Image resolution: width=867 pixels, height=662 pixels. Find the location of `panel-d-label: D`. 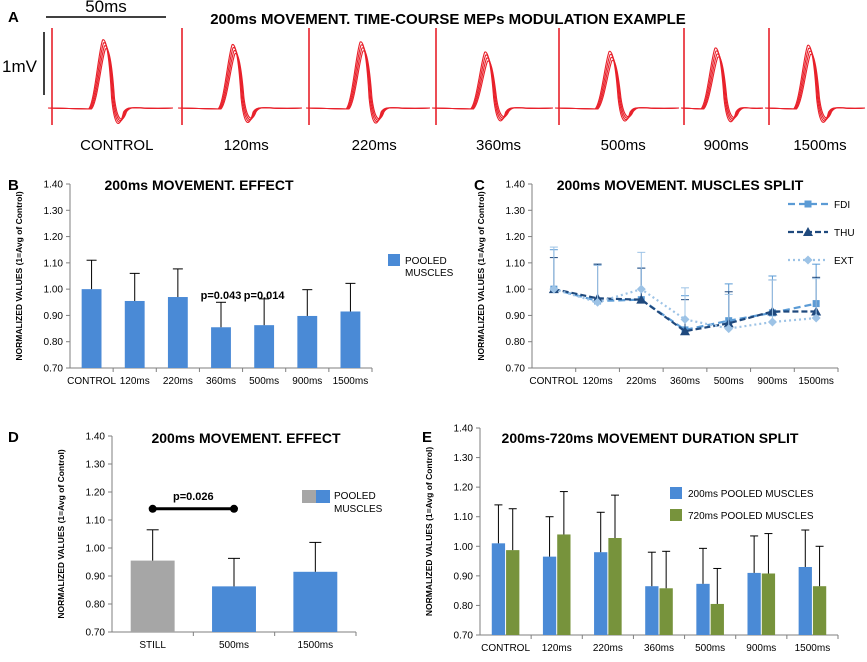

panel-d-label: D is located at coordinates (13, 437).